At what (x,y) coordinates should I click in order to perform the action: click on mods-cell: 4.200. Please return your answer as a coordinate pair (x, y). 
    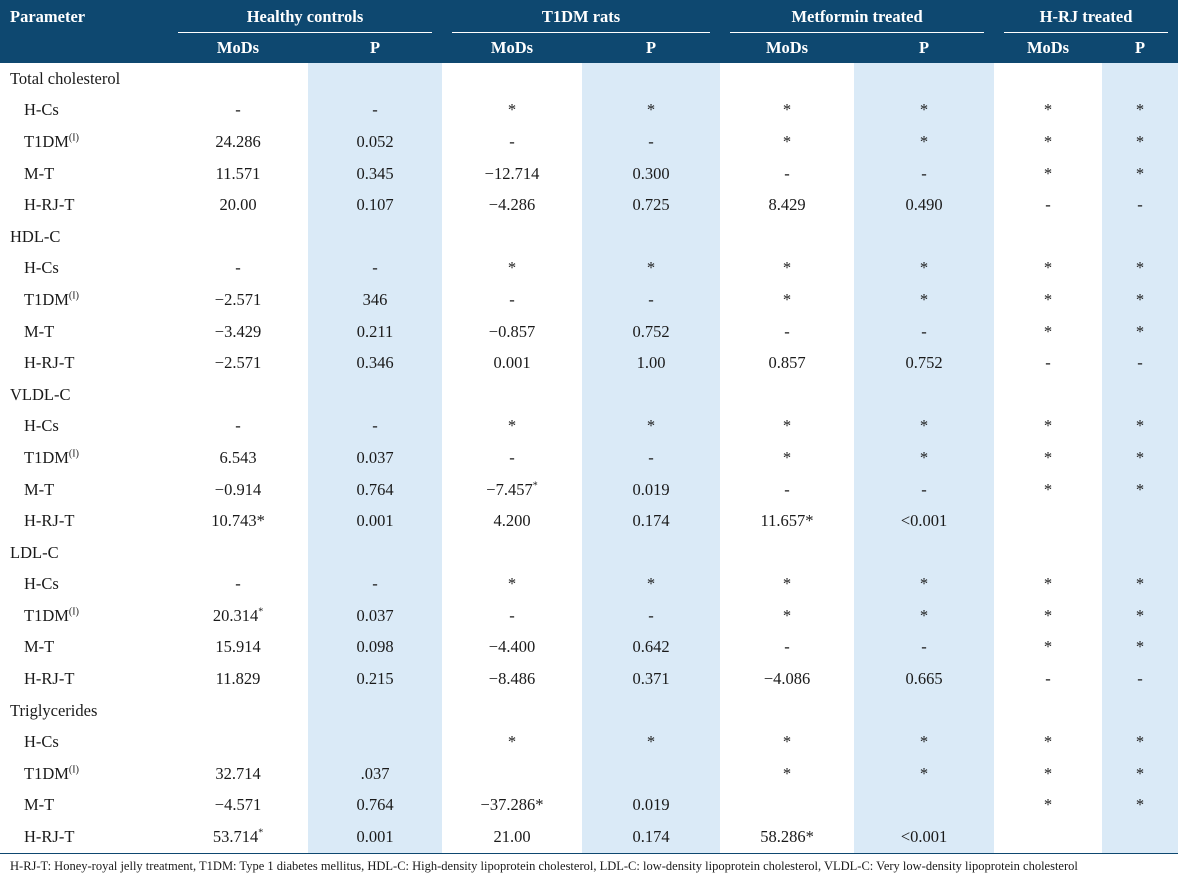
    Looking at the image, I should click on (512, 521).